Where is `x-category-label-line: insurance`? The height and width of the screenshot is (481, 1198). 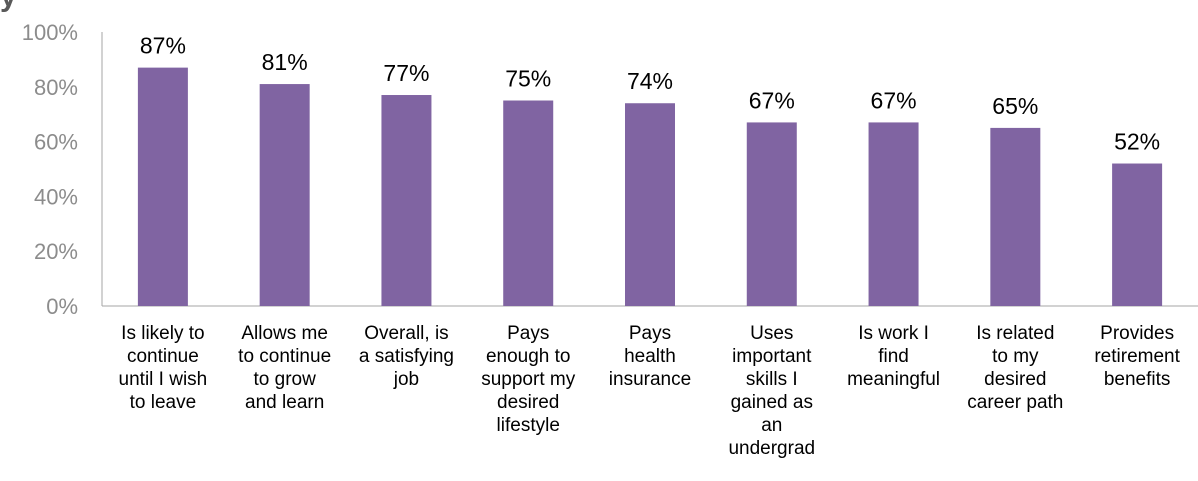 x-category-label-line: insurance is located at coordinates (650, 379).